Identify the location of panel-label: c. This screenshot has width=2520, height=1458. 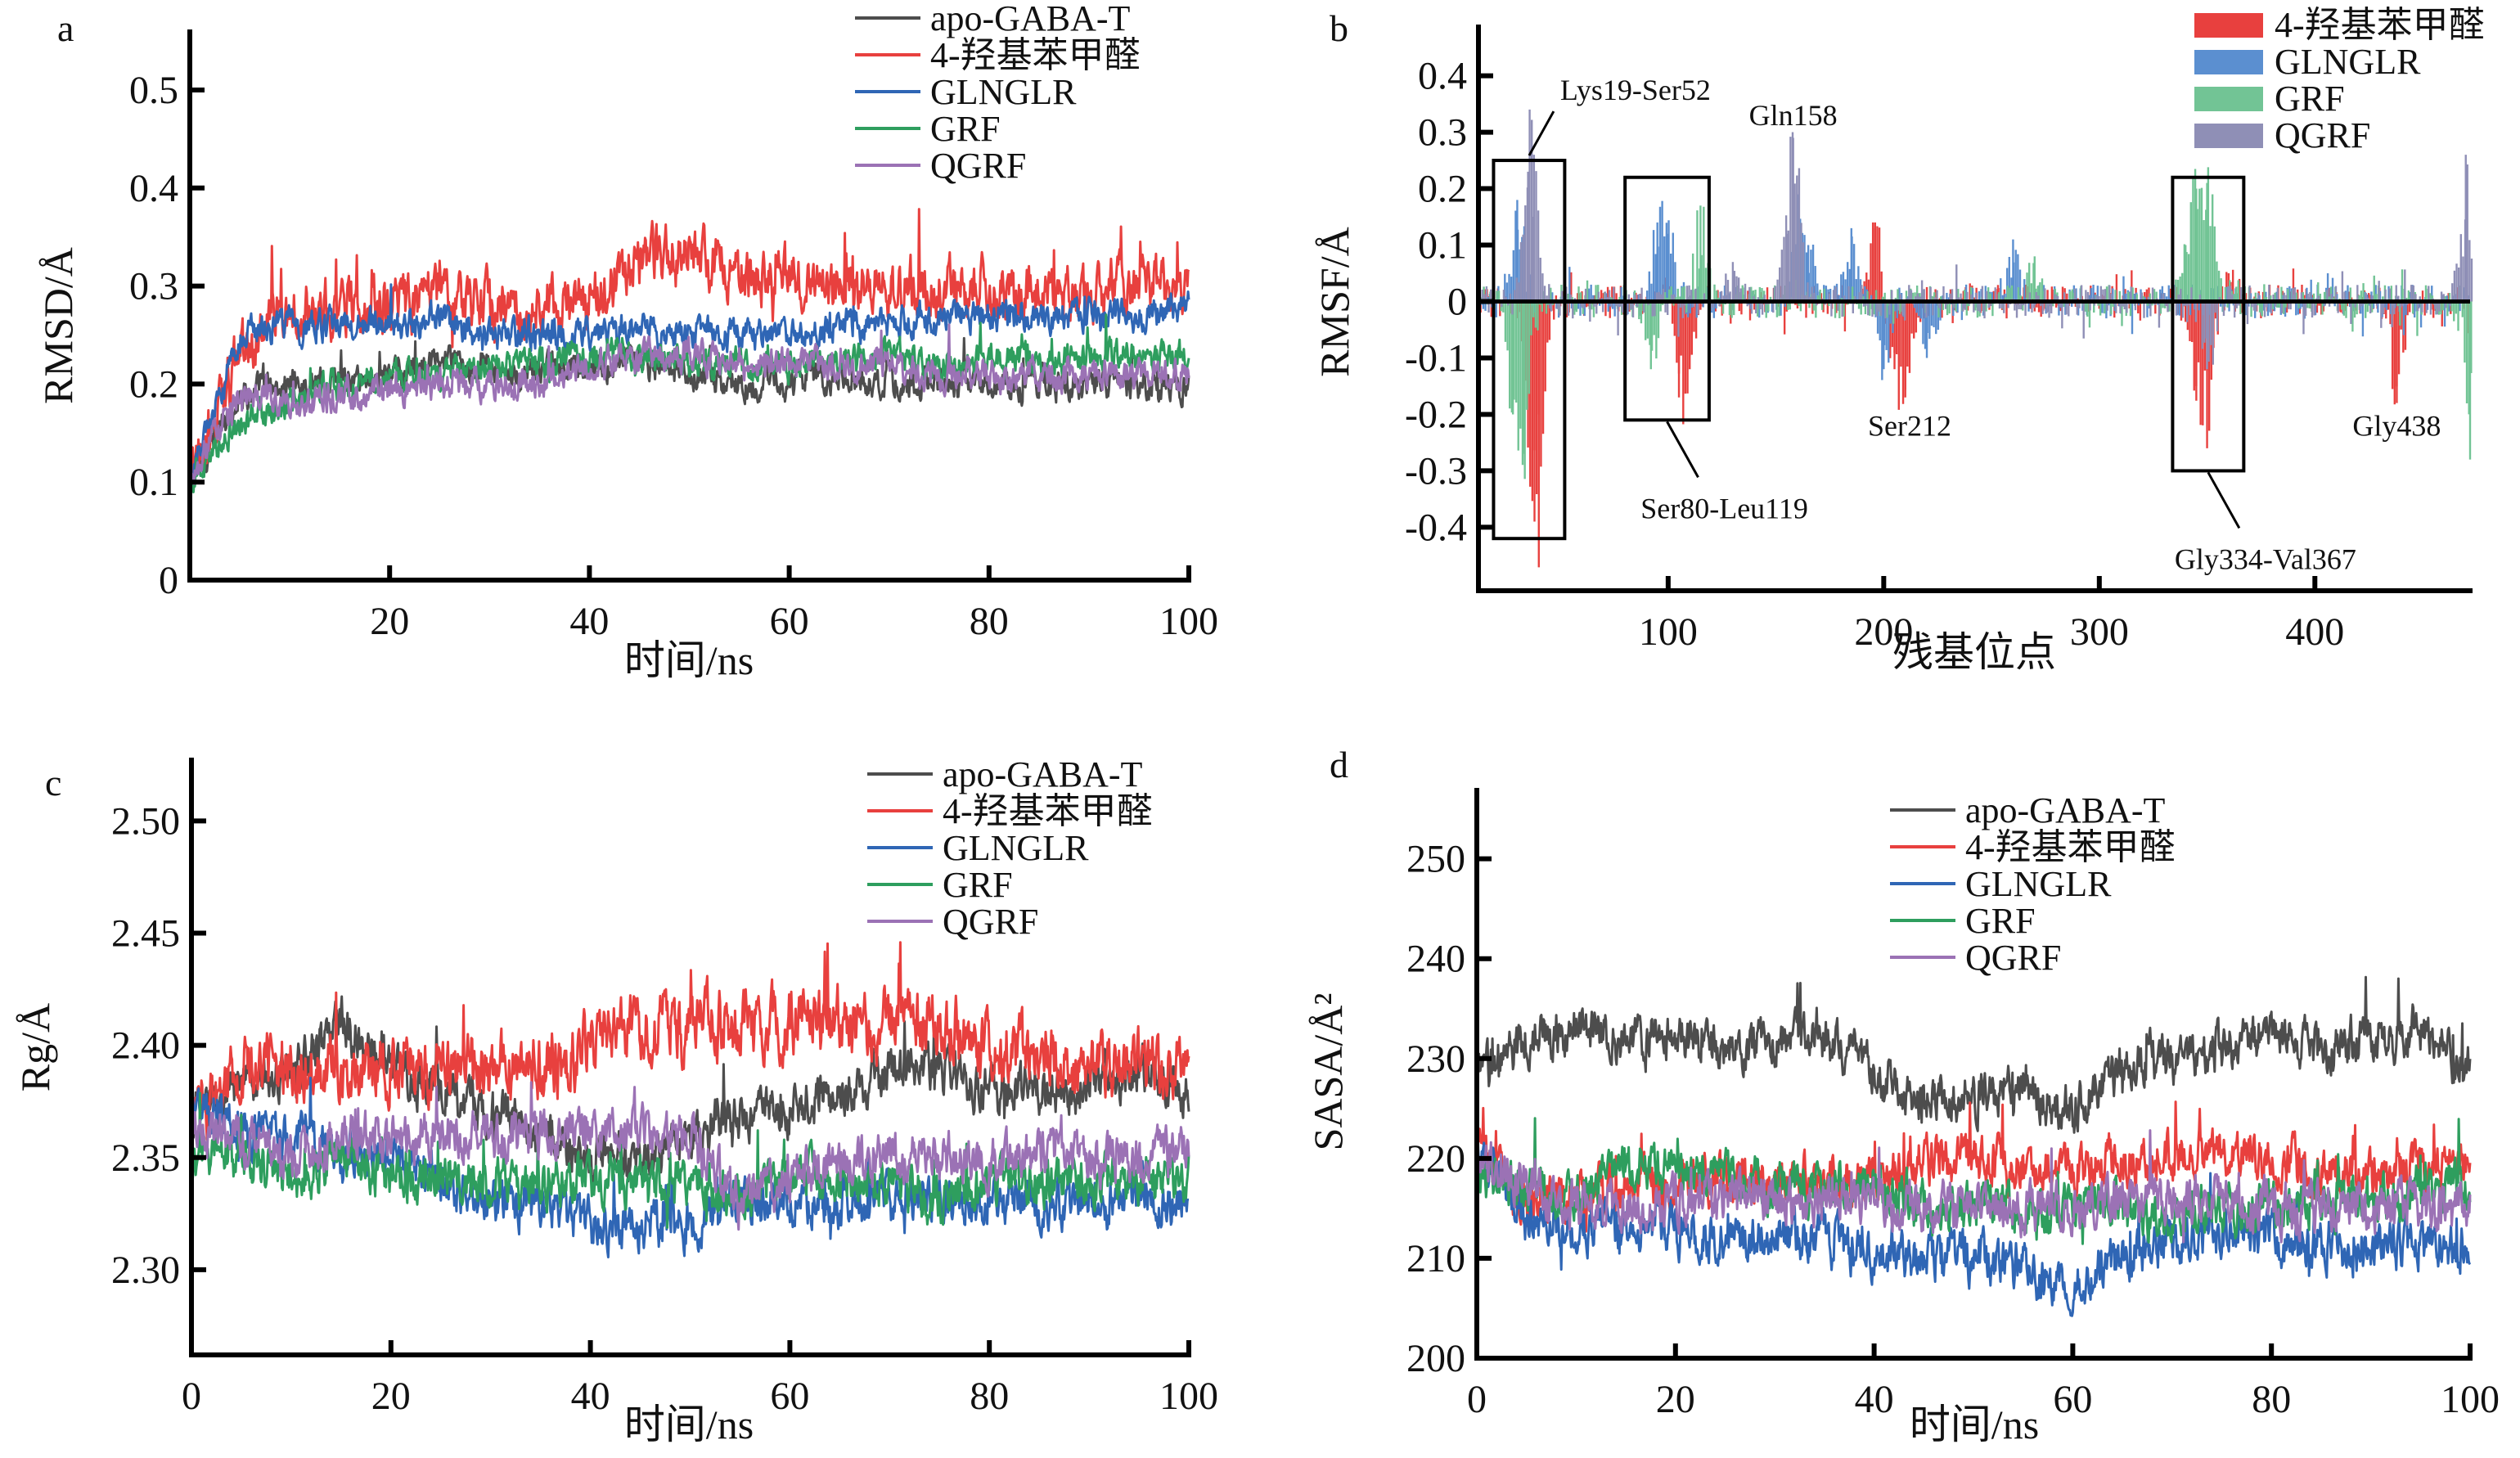
(53, 783).